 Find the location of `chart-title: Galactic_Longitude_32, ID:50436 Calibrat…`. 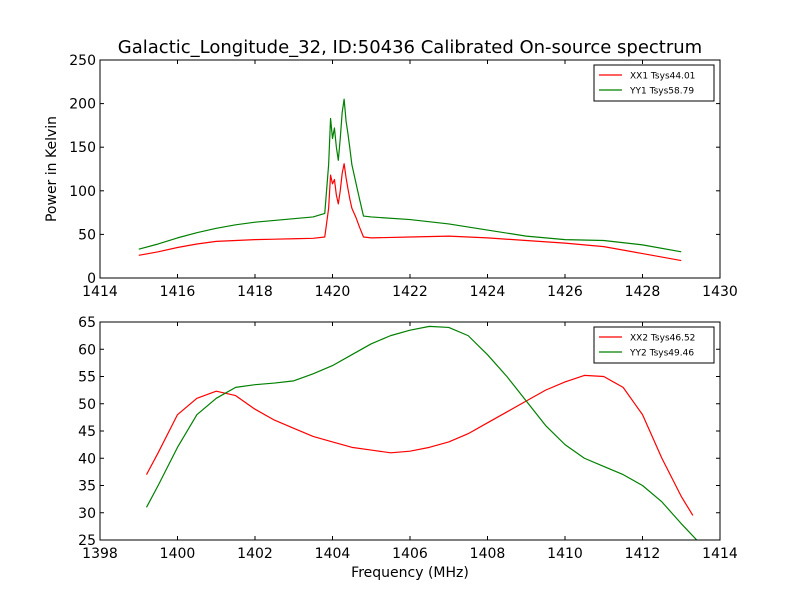

chart-title: Galactic_Longitude_32, ID:50436 Calibrat… is located at coordinates (410, 47).